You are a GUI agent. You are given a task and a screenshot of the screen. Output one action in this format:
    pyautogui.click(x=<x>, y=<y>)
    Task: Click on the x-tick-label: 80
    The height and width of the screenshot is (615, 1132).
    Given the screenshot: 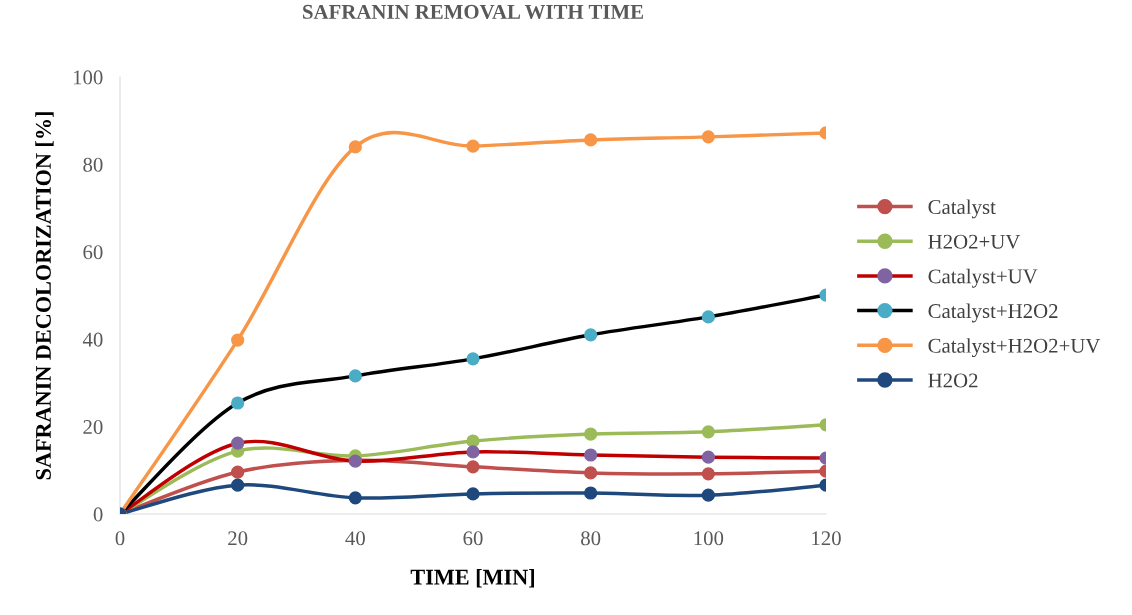 What is the action you would take?
    pyautogui.click(x=591, y=538)
    